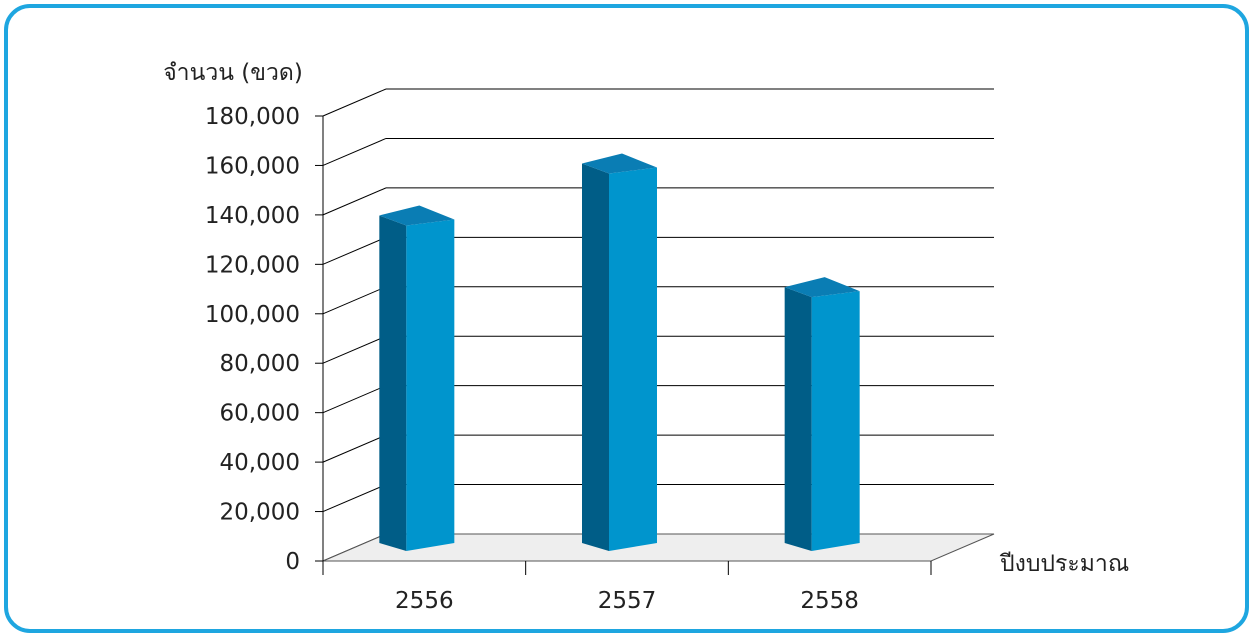  Describe the element at coordinates (252, 166) in the screenshot. I see `y-tick-label: 160,000` at that location.